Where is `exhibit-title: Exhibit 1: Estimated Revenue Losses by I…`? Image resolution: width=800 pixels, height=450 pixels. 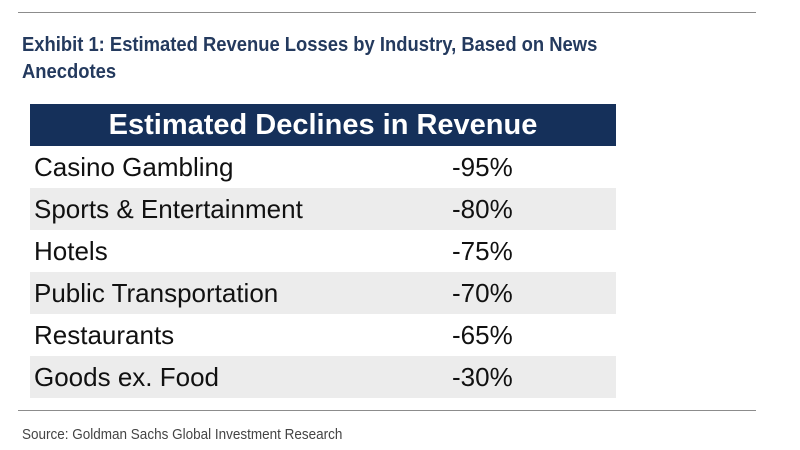 exhibit-title: Exhibit 1: Estimated Revenue Losses by I… is located at coordinates (310, 58).